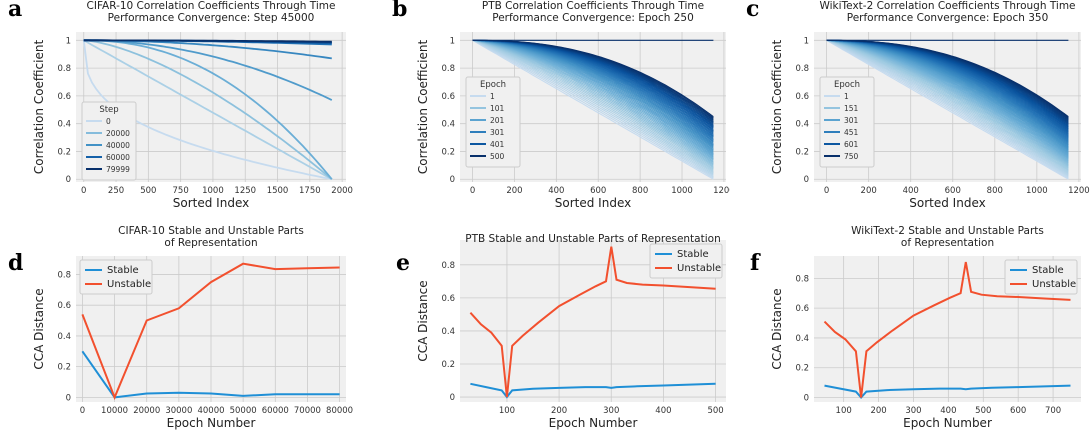 This screenshot has height=444, width=1091. What do you see at coordinates (108, 121) in the screenshot?
I see `legend-entry: 0` at bounding box center [108, 121].